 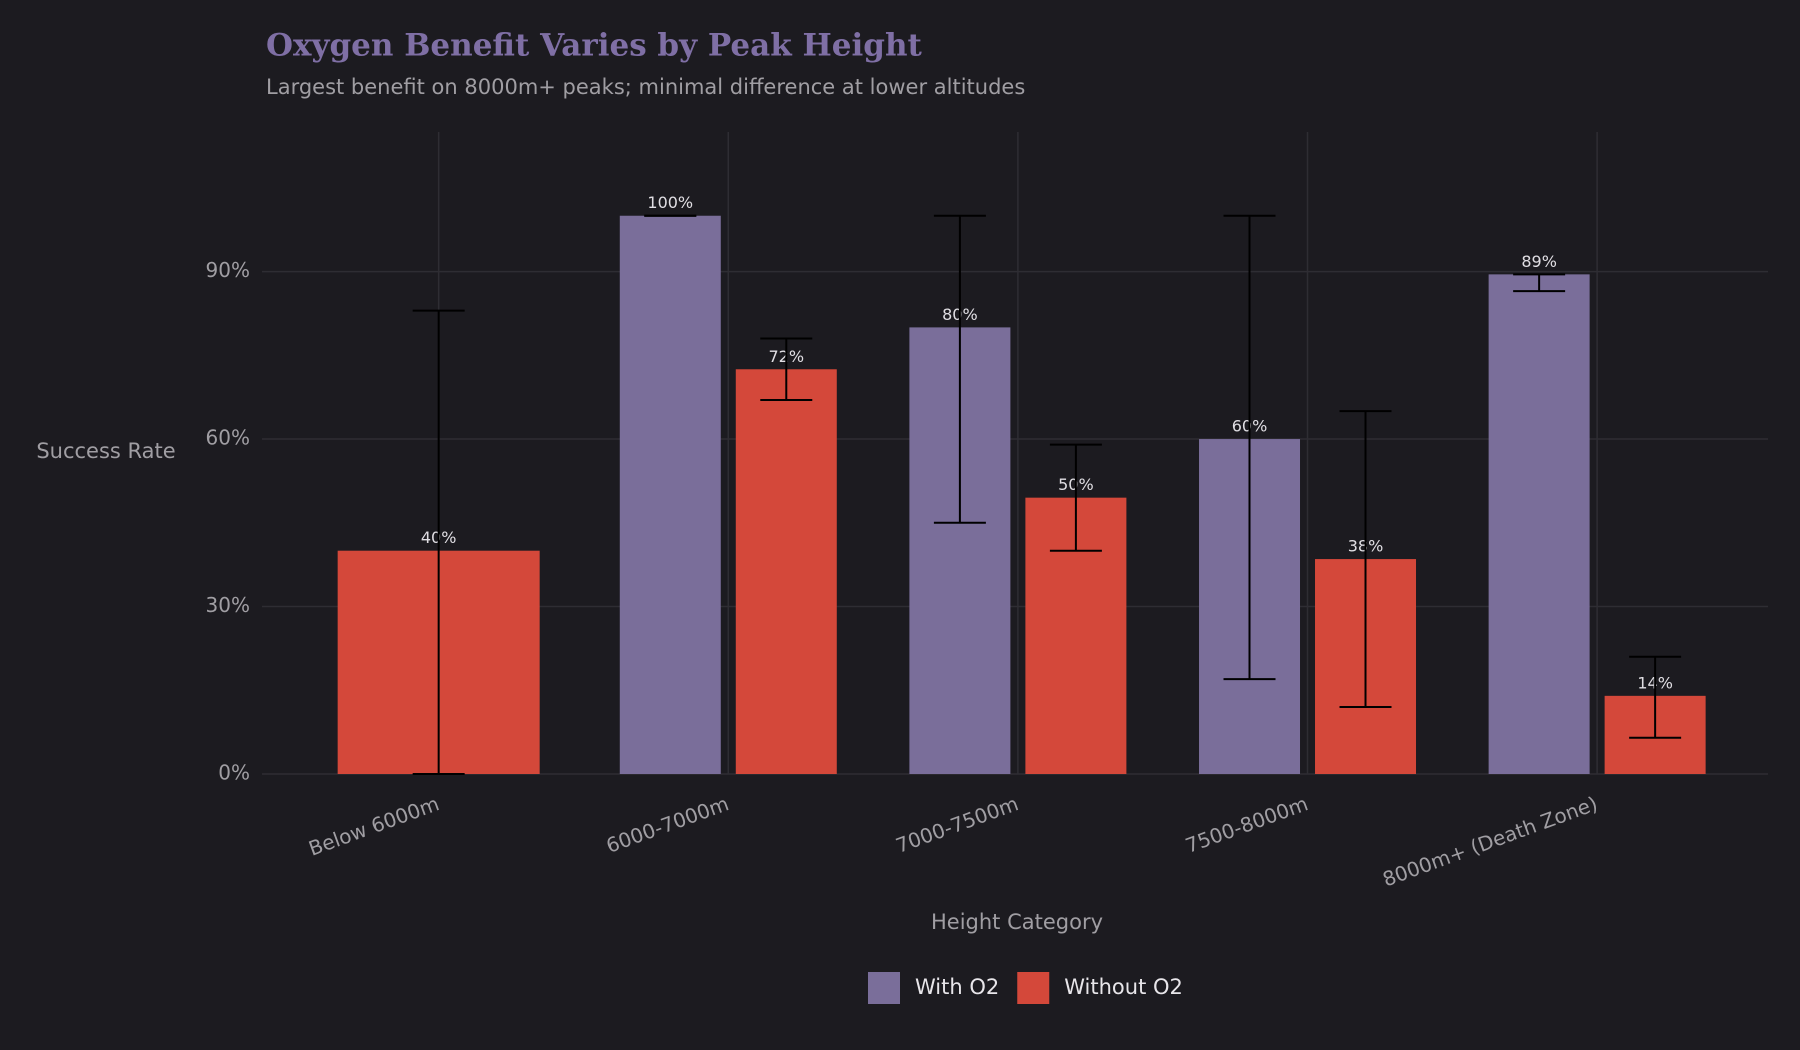 What do you see at coordinates (1123, 987) in the screenshot?
I see `legend-label: Without O2` at bounding box center [1123, 987].